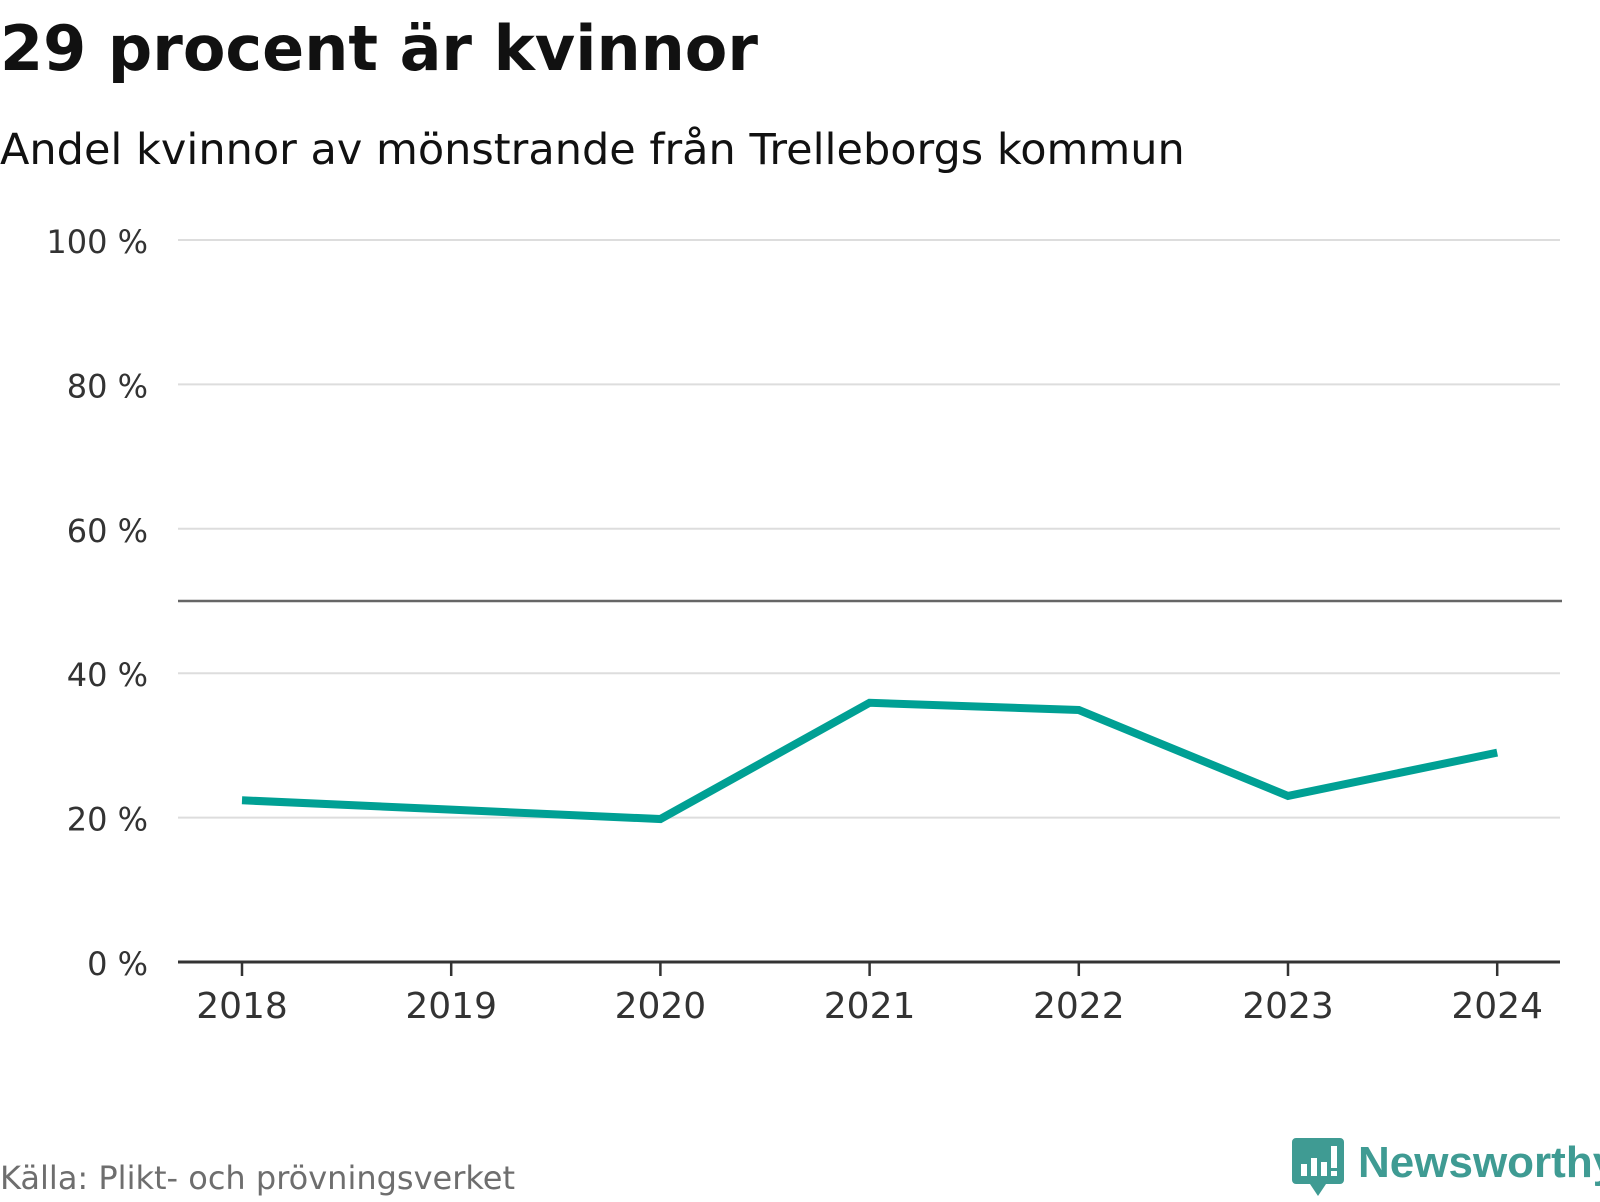  I want to click on x-tick-label: 2022, so click(1079, 1006).